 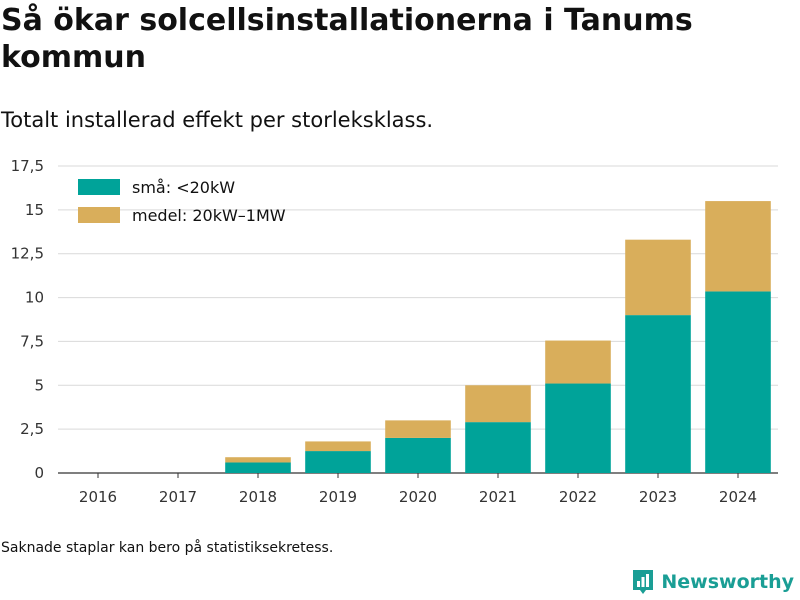 I want to click on y-tick-label: 0, so click(x=39, y=473).